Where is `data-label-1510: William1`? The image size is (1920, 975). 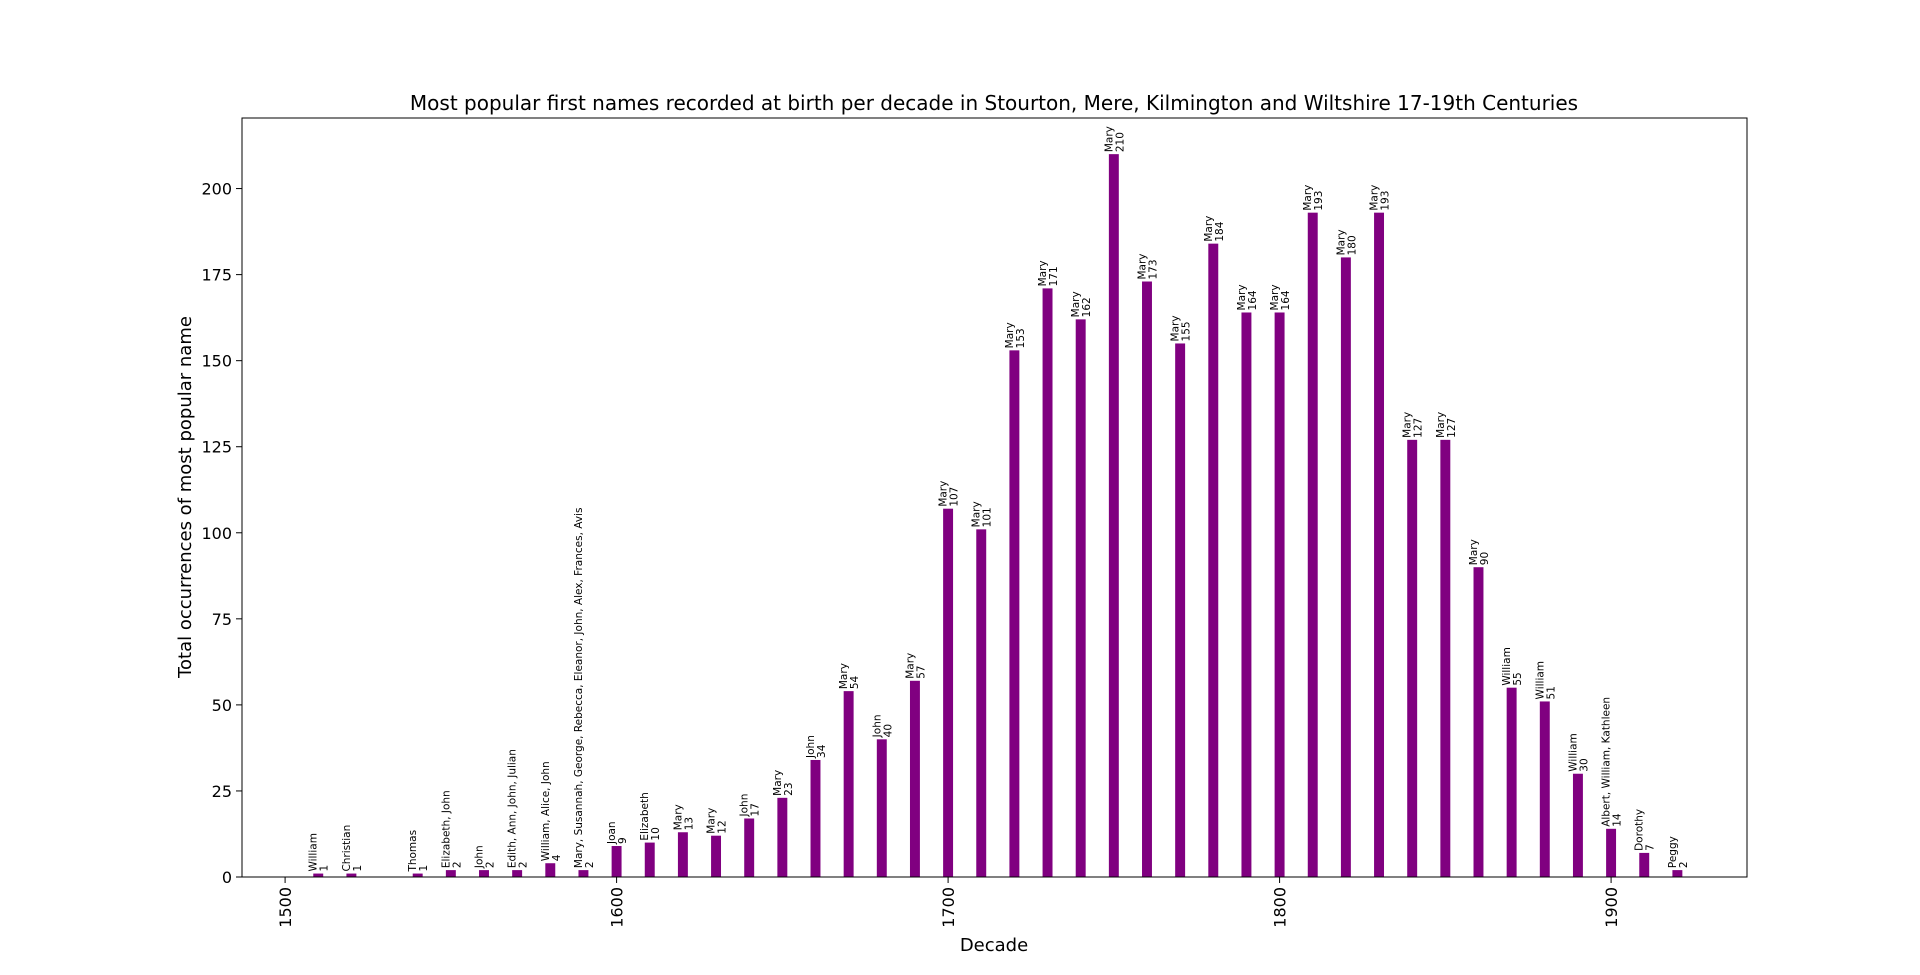 data-label-1510: William1 is located at coordinates (319, 852).